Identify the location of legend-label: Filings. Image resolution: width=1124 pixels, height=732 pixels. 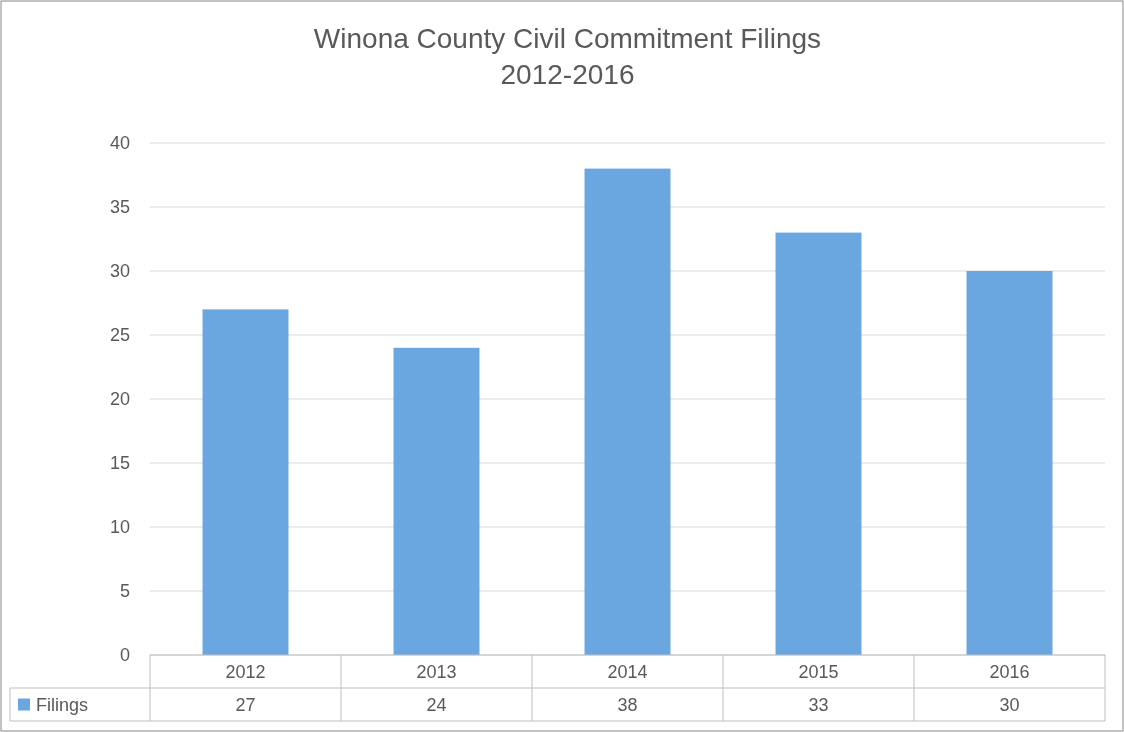
(62, 704).